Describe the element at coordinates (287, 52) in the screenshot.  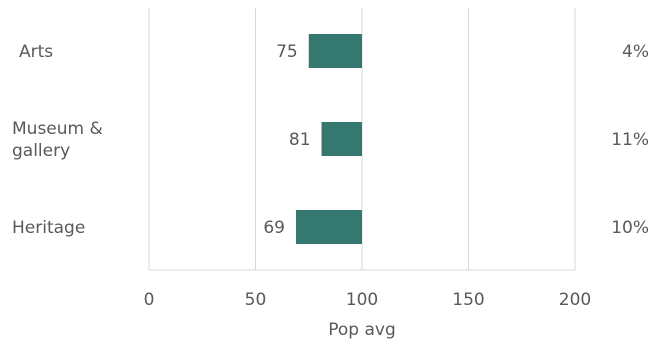
I see `data-label: 75` at that location.